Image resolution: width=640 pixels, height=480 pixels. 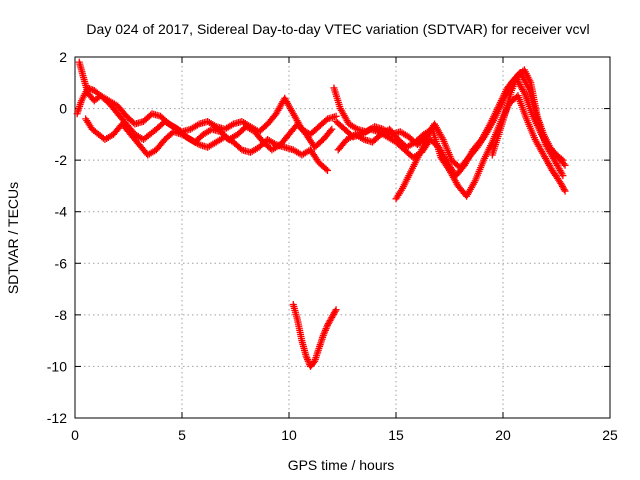 I want to click on x-tick-label: 15, so click(x=396, y=435).